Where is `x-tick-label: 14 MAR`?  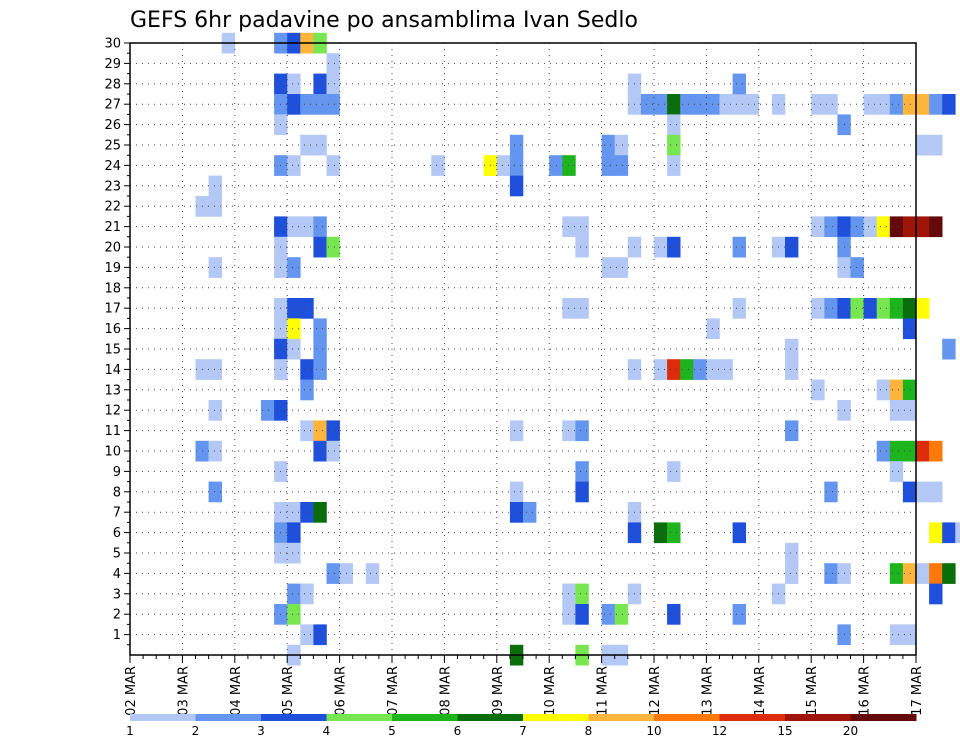
x-tick-label: 14 MAR is located at coordinates (760, 691).